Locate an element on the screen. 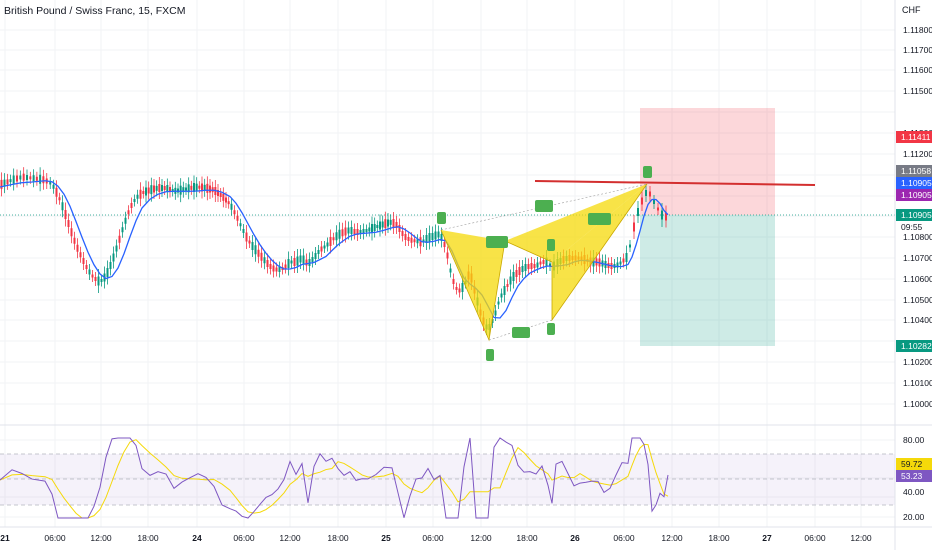 The width and height of the screenshot is (932, 550). rsi-badge is located at coordinates (914, 464).